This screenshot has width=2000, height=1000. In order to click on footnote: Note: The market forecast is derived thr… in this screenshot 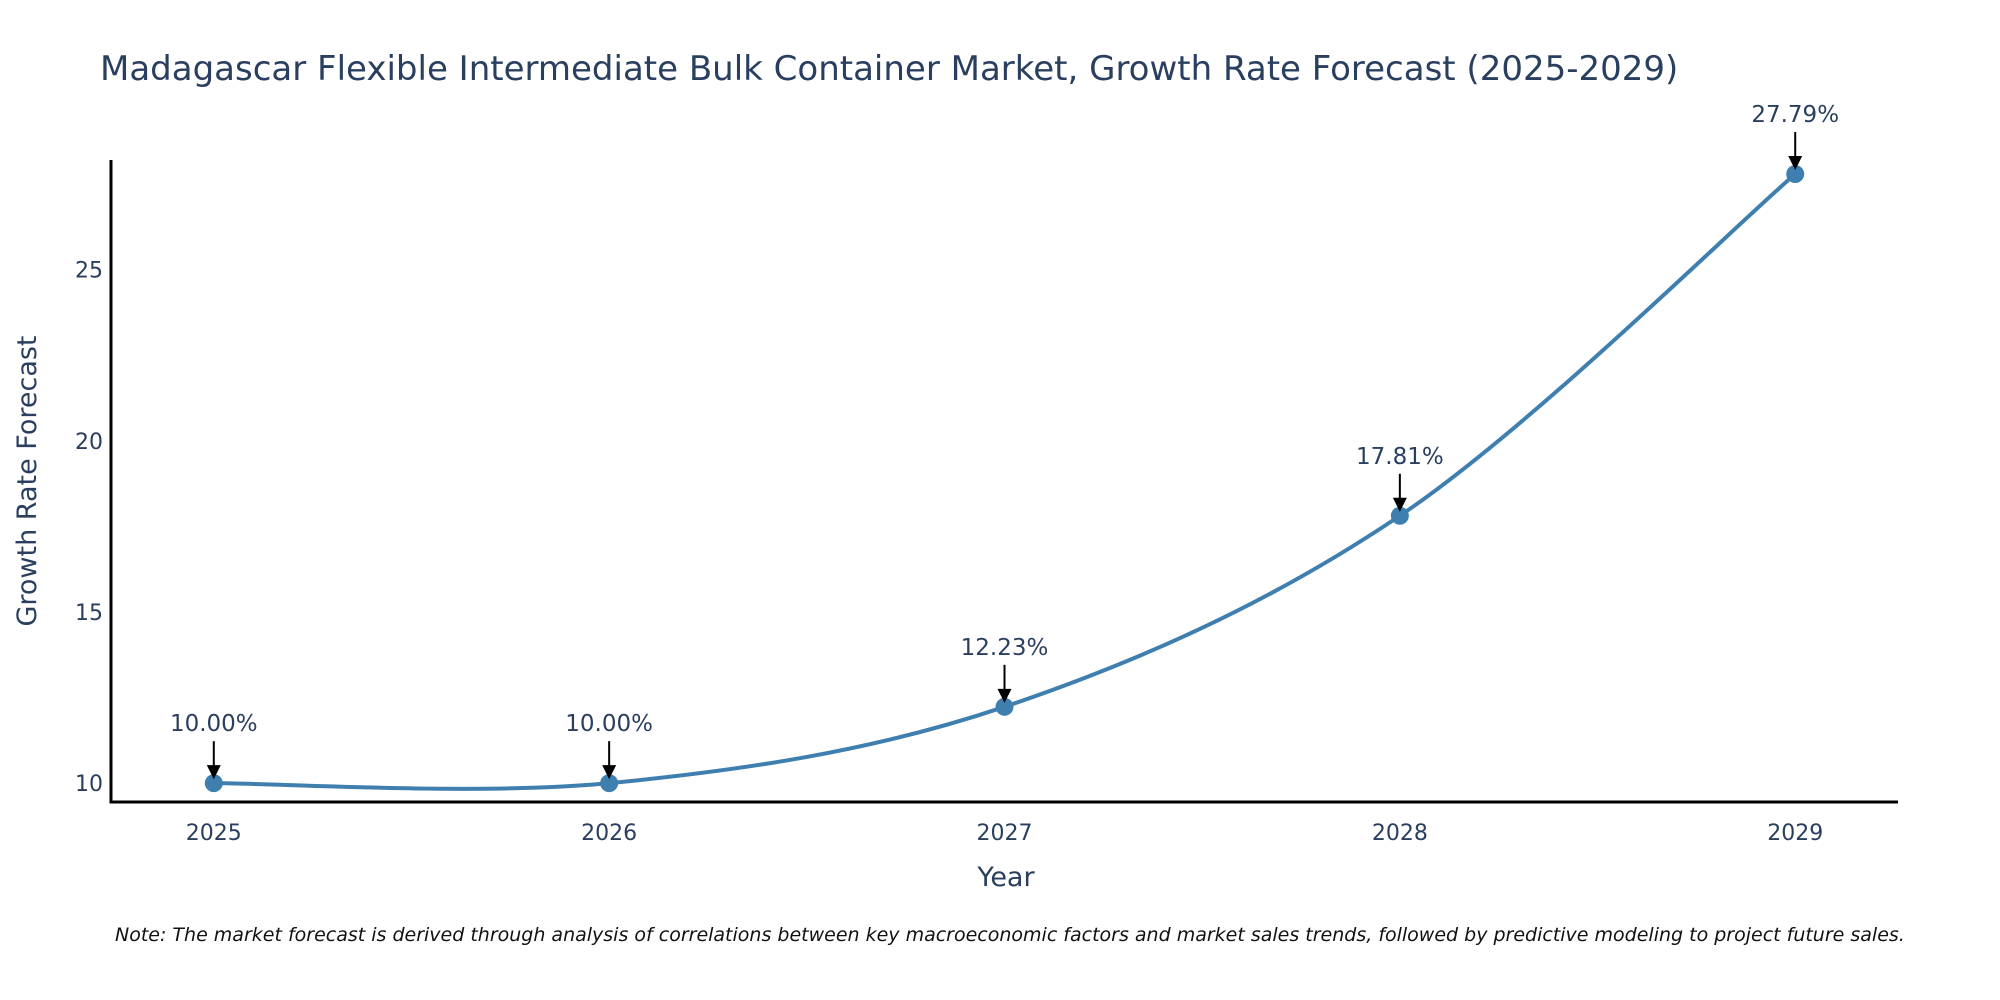, I will do `click(1010, 935)`.